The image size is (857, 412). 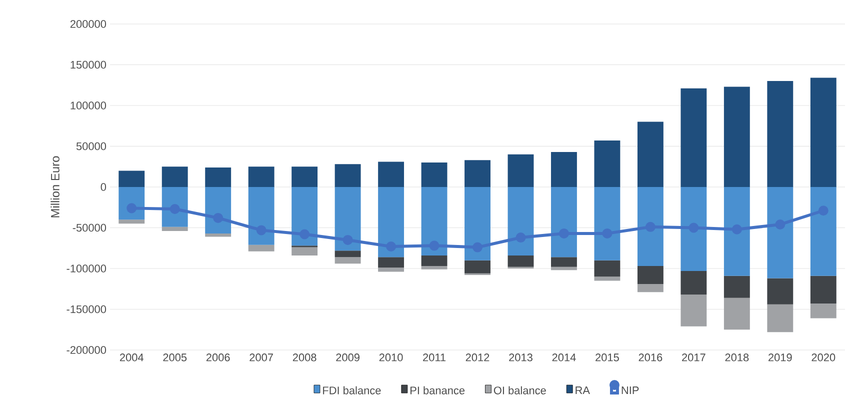 I want to click on x-tick-label: 2018, so click(x=737, y=358).